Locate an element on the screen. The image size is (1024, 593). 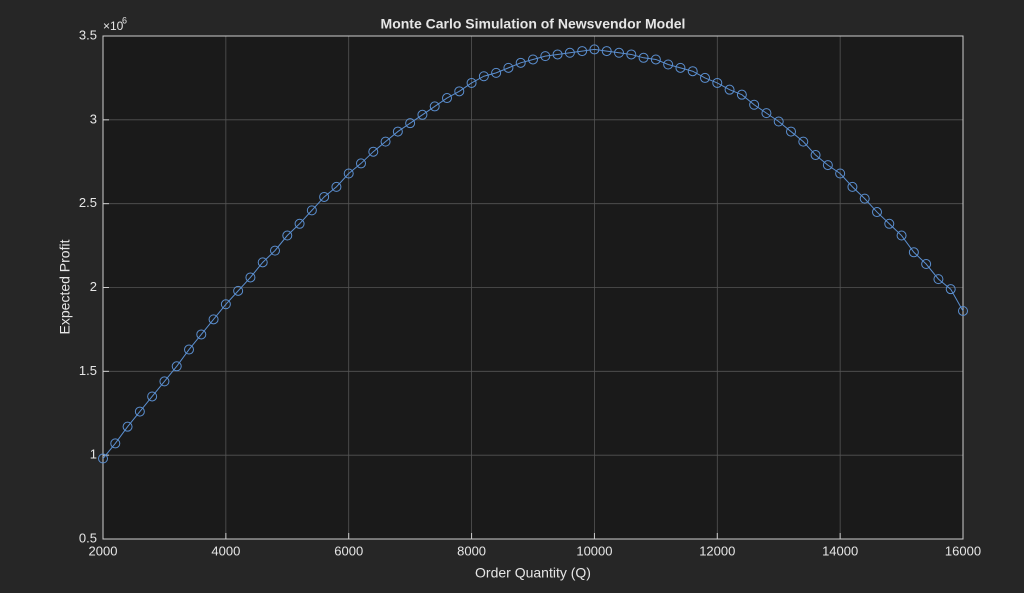
x-tick-label: 4000 is located at coordinates (225, 550).